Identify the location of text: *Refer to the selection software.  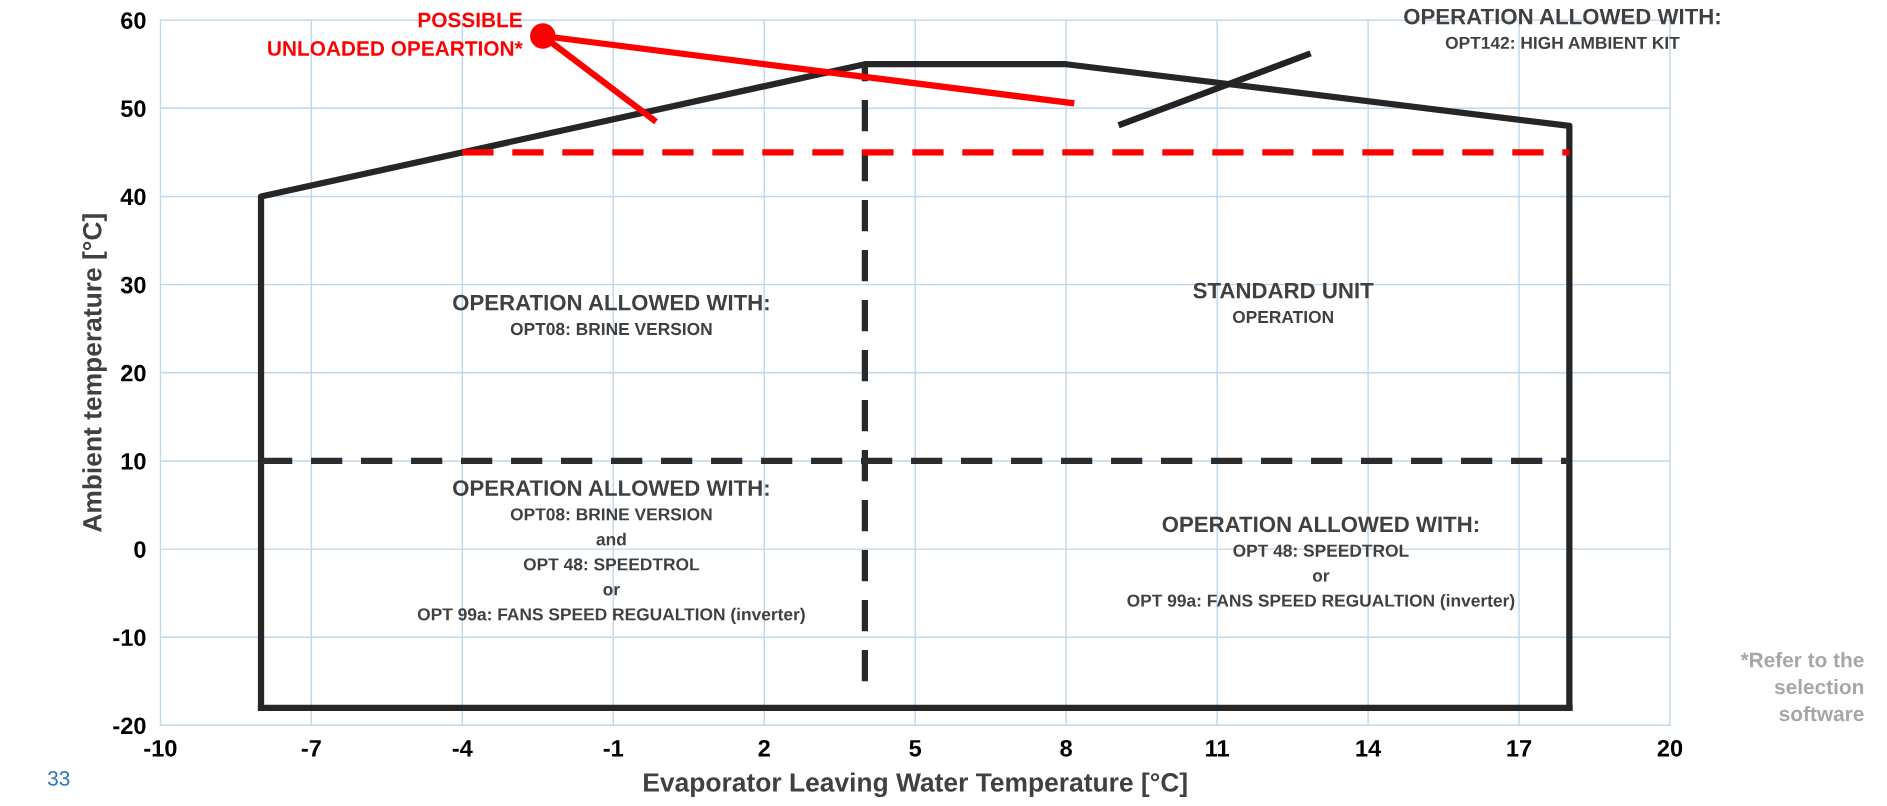
(1802, 687).